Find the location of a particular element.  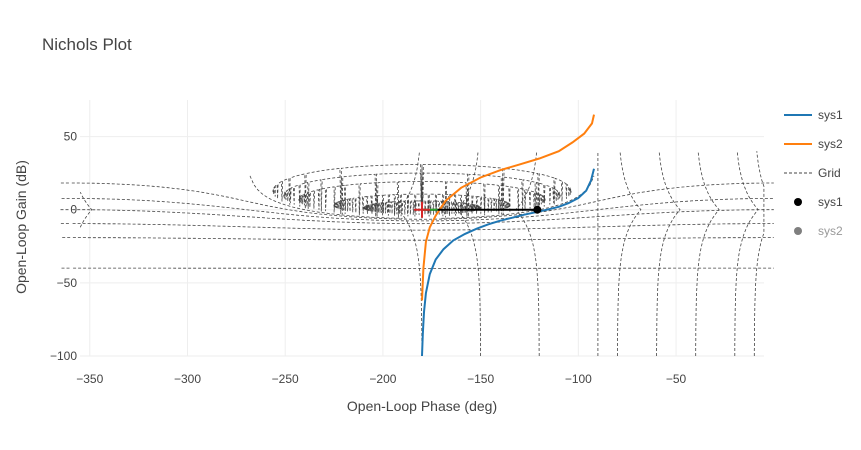

y-tick-label: −100 is located at coordinates (63, 356).